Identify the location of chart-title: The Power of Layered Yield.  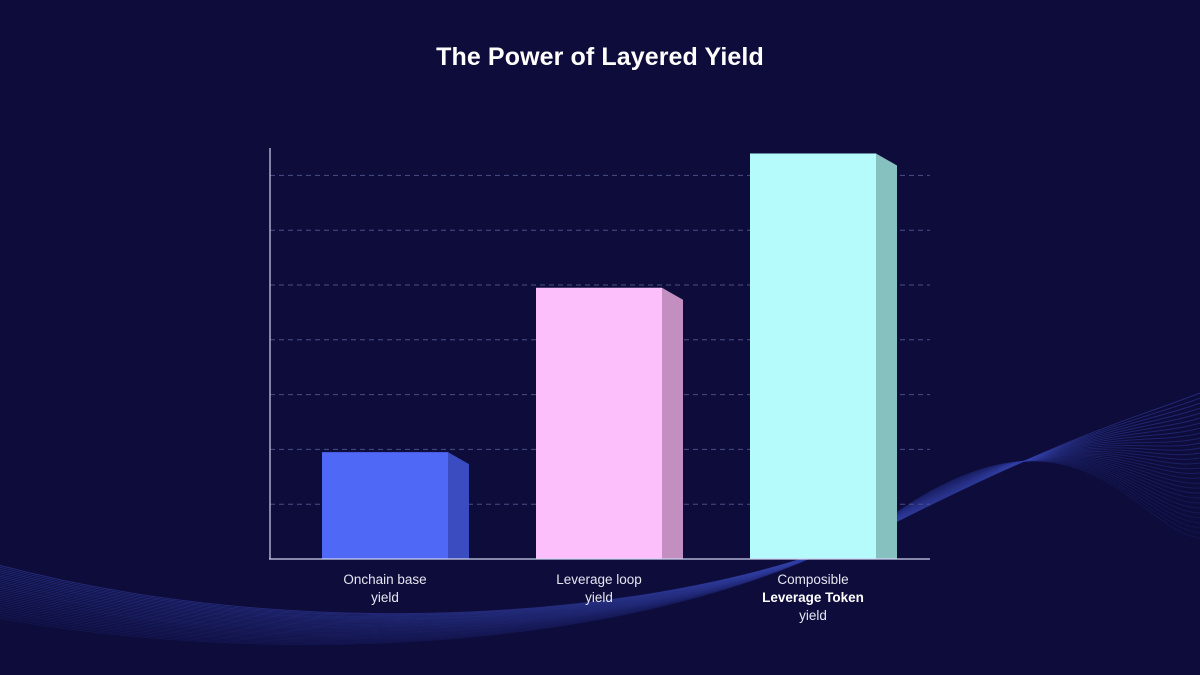
(600, 57).